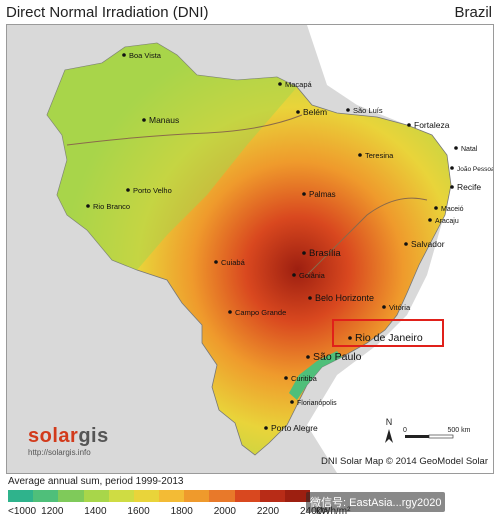 This screenshot has width=500, height=524. Describe the element at coordinates (304, 378) in the screenshot. I see `city-label: Curitiba` at that location.